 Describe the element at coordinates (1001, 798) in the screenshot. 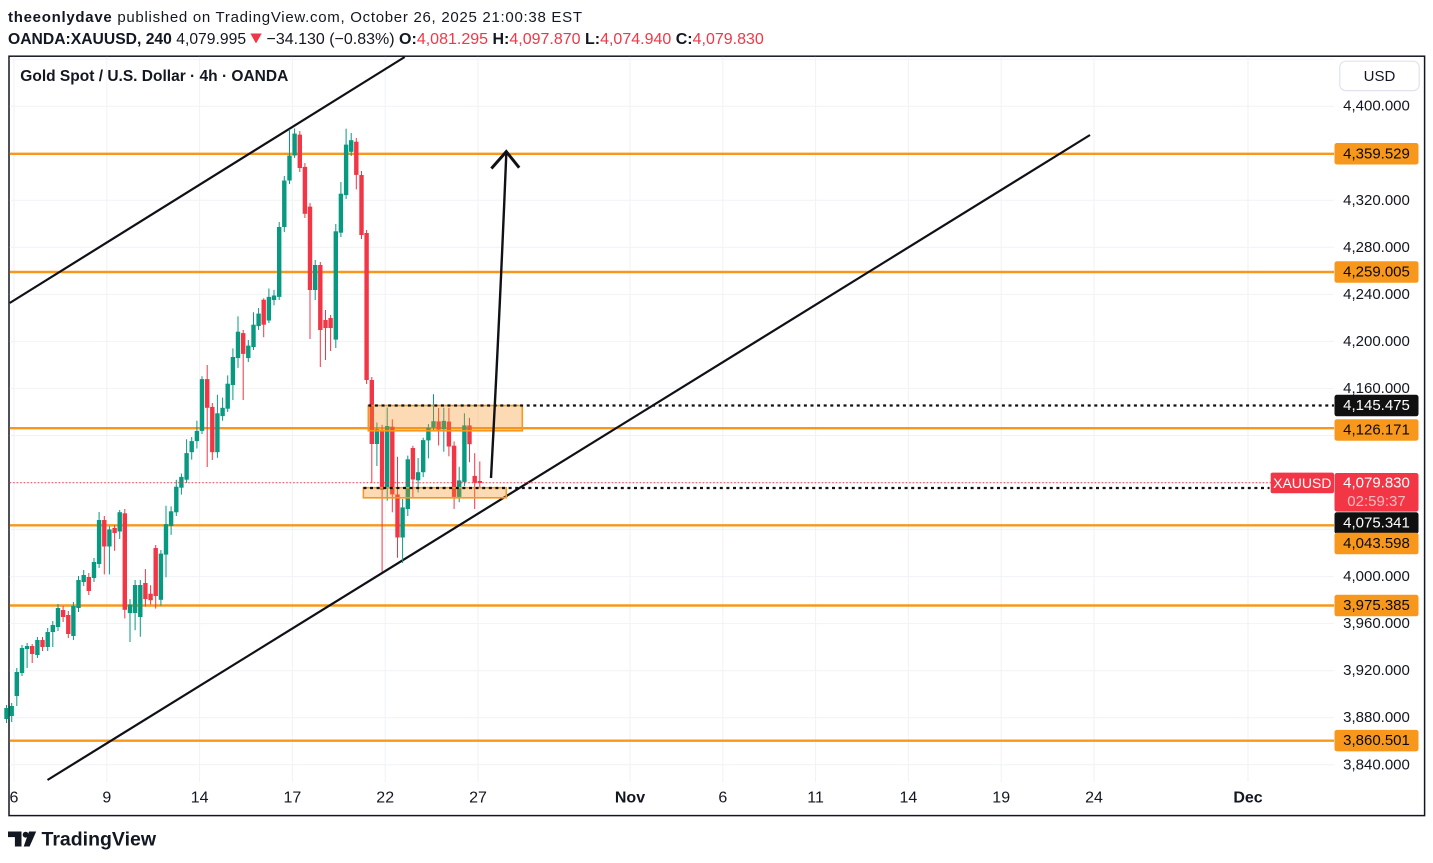

I see `svg-text: 19` at that location.